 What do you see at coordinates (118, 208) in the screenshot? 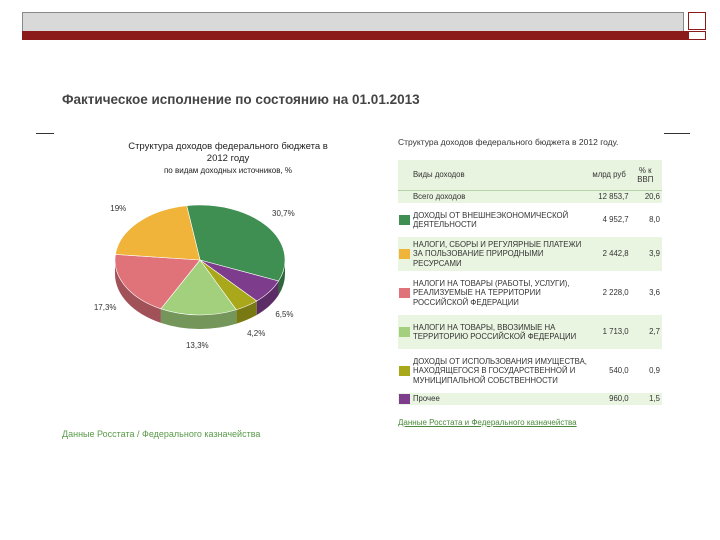
I see `pie-data-label: 19%` at bounding box center [118, 208].